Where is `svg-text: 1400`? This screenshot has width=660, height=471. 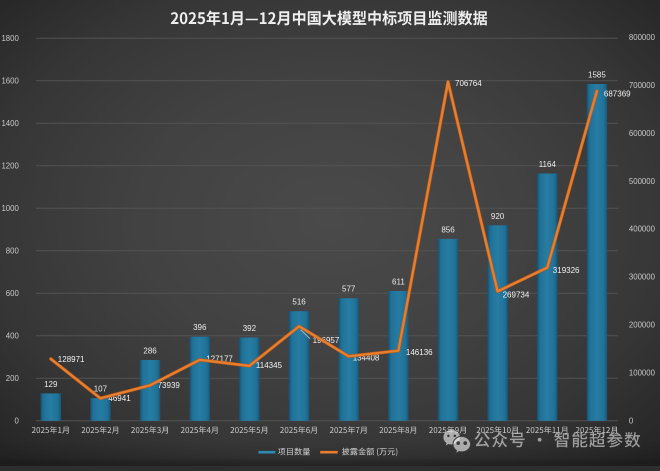
svg-text: 1400 is located at coordinates (10, 123).